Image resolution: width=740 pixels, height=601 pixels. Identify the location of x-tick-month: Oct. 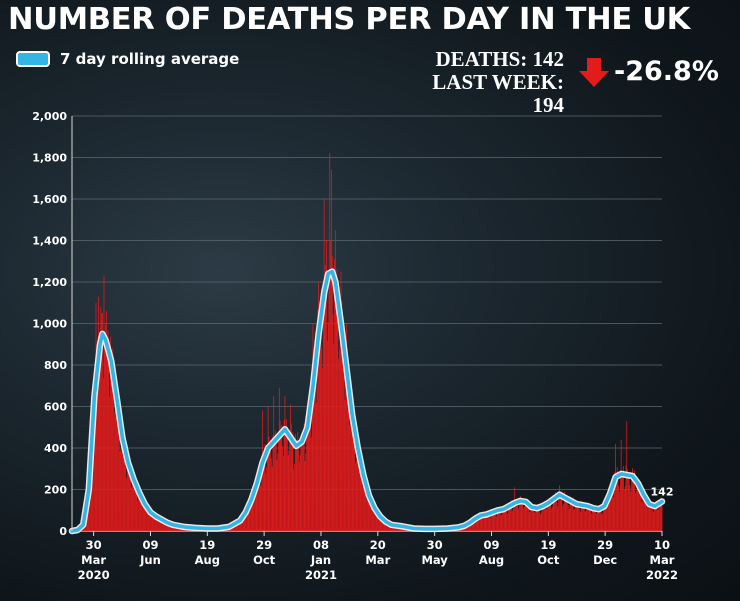
(548, 560).